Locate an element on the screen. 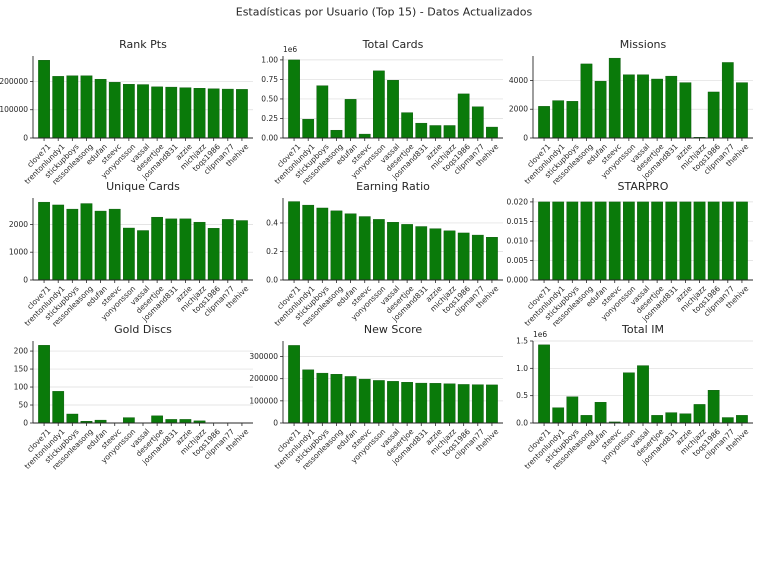  chart-title: Missions is located at coordinates (643, 44).